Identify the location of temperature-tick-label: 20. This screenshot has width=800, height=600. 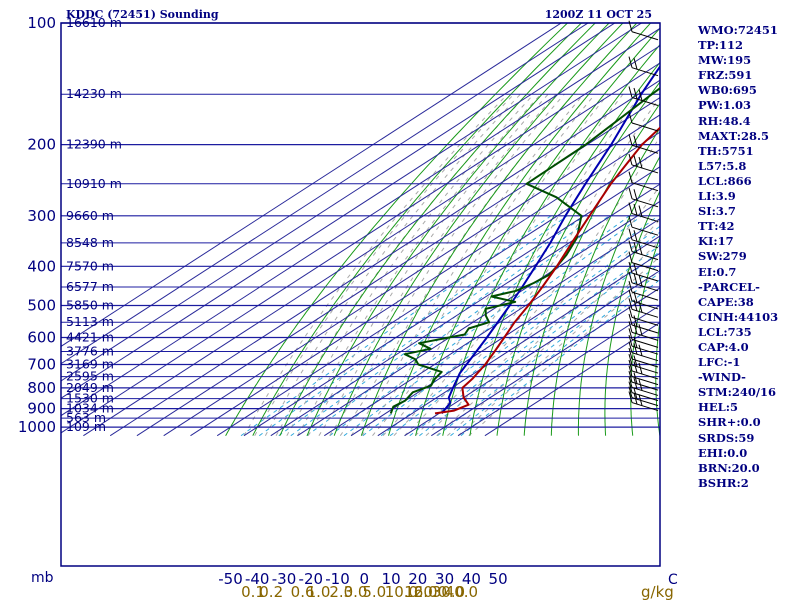
(417, 579).